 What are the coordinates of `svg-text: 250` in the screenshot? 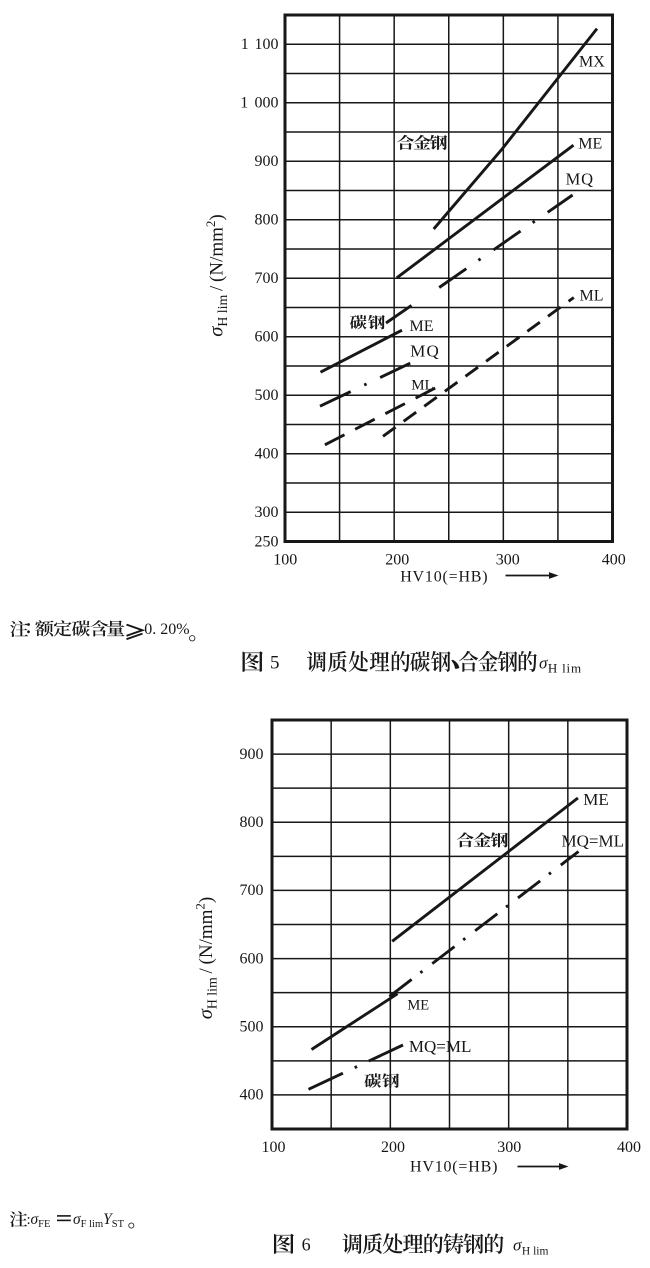 It's located at (267, 541).